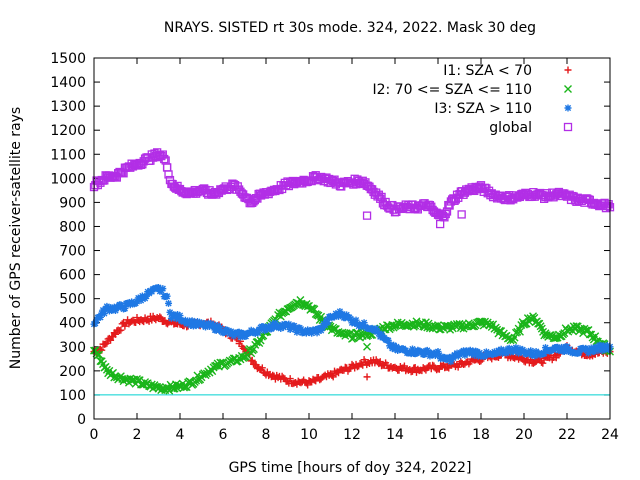 The width and height of the screenshot is (640, 480). I want to click on x-tick-label: 8, so click(266, 435).